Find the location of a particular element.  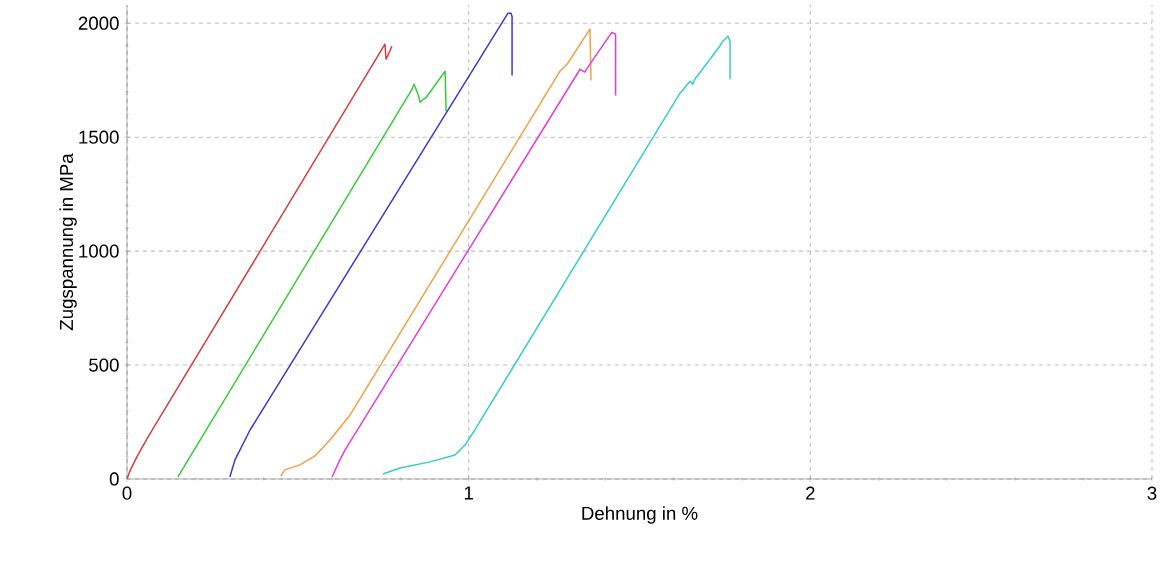

y-tick-label: 1500 is located at coordinates (99, 137).